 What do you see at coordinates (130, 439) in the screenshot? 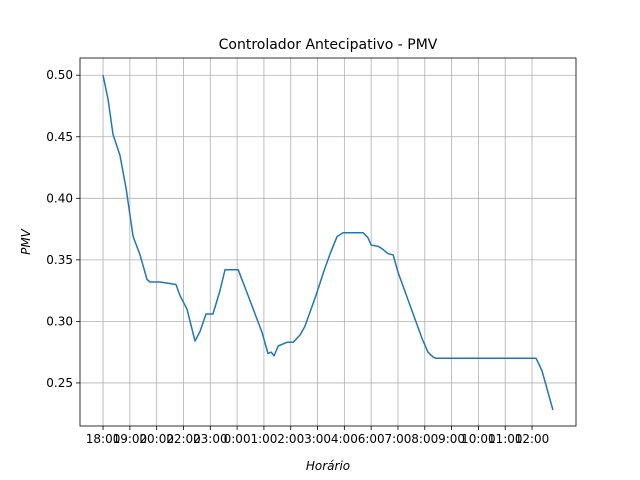
I see `x-tick-label: 19:00` at bounding box center [130, 439].